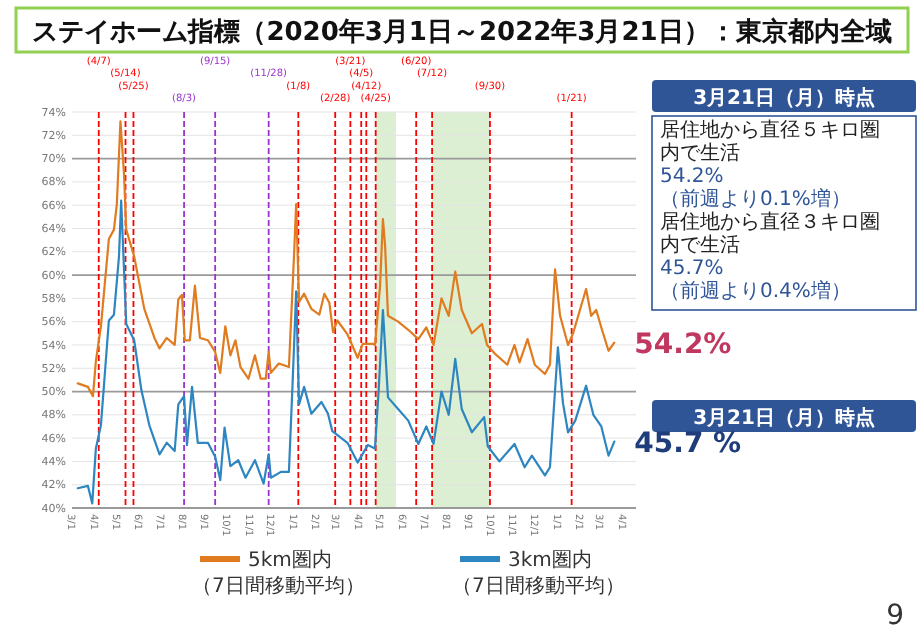 Image resolution: width=924 pixels, height=640 pixels. What do you see at coordinates (683, 344) in the screenshot?
I see `annotation: 54.2%` at bounding box center [683, 344].